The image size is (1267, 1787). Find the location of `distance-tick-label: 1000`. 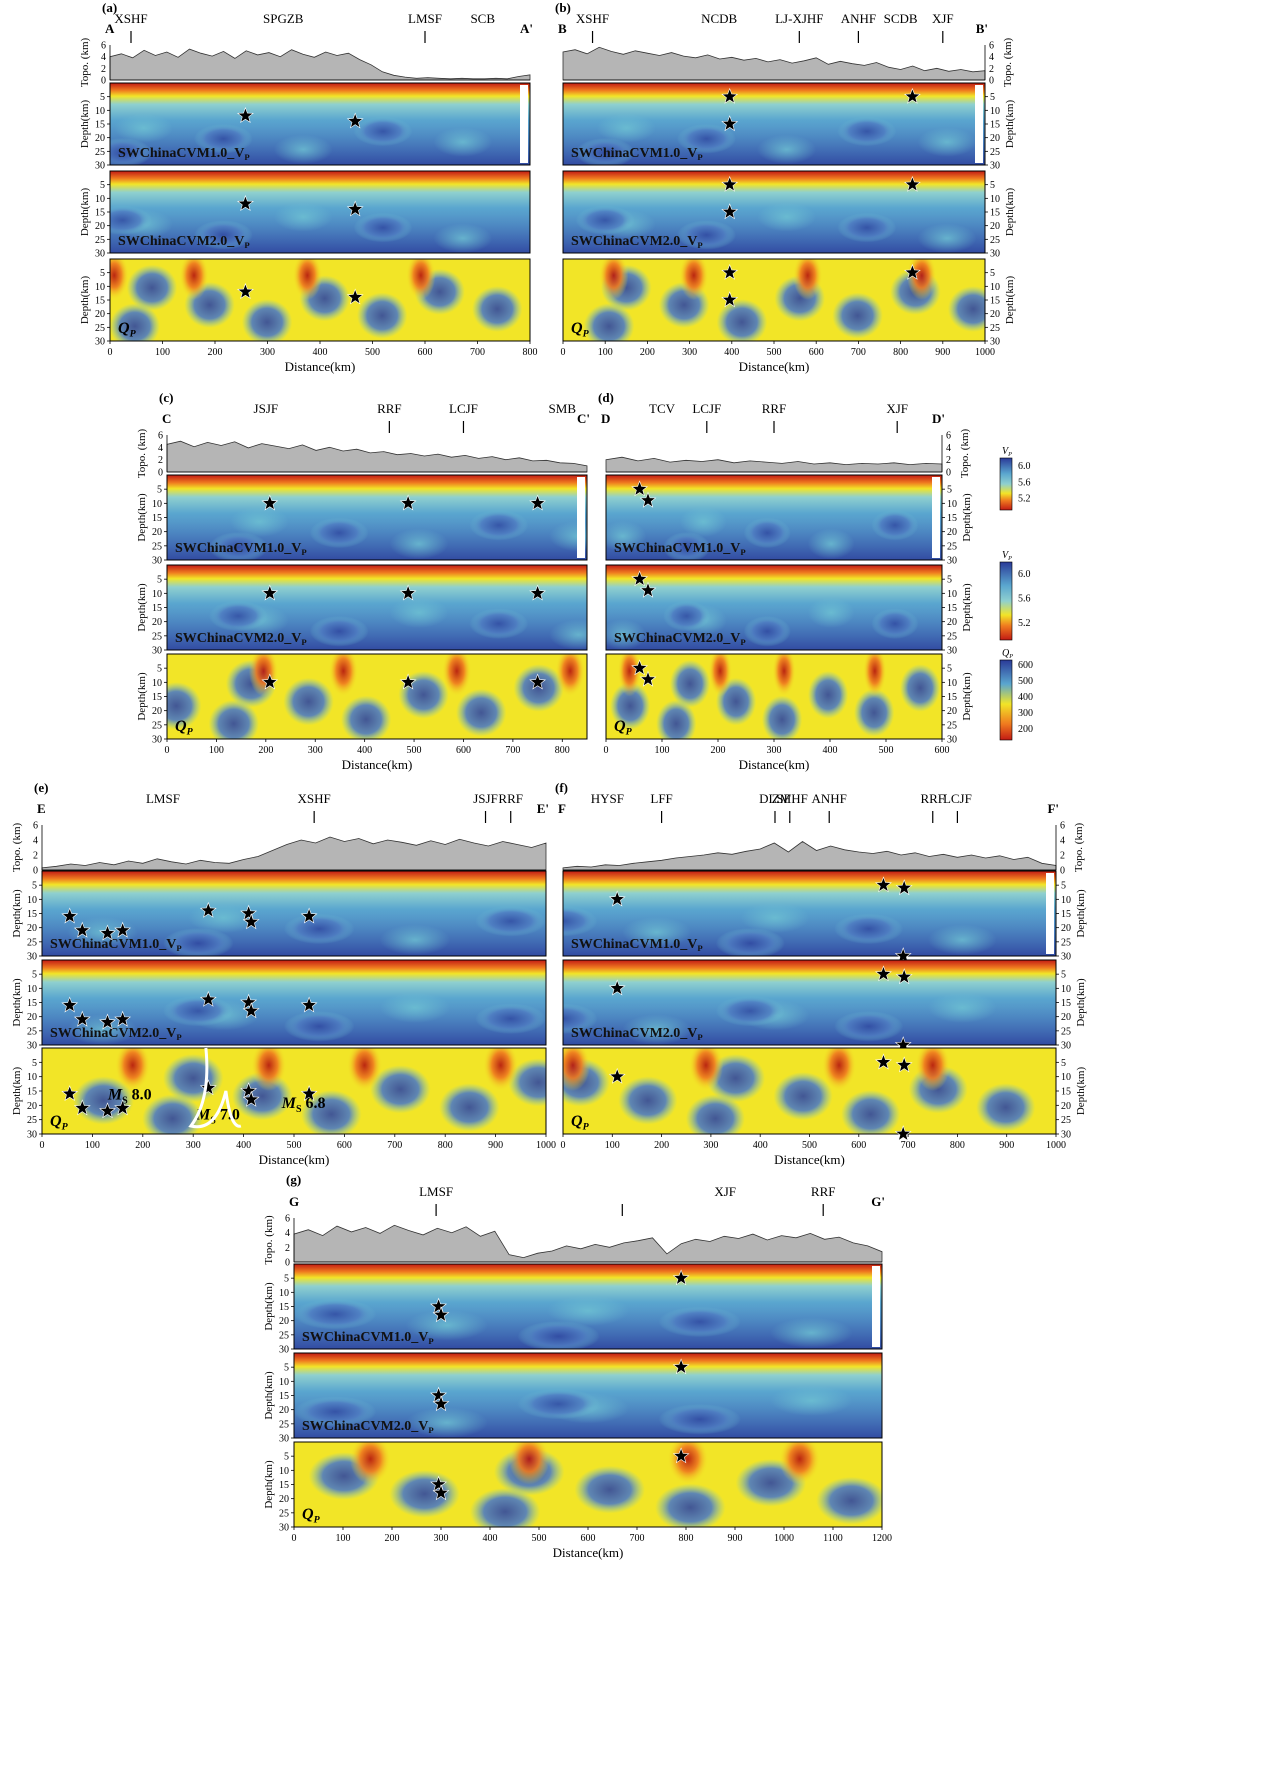

distance-tick-label: 1000 is located at coordinates (784, 1538).